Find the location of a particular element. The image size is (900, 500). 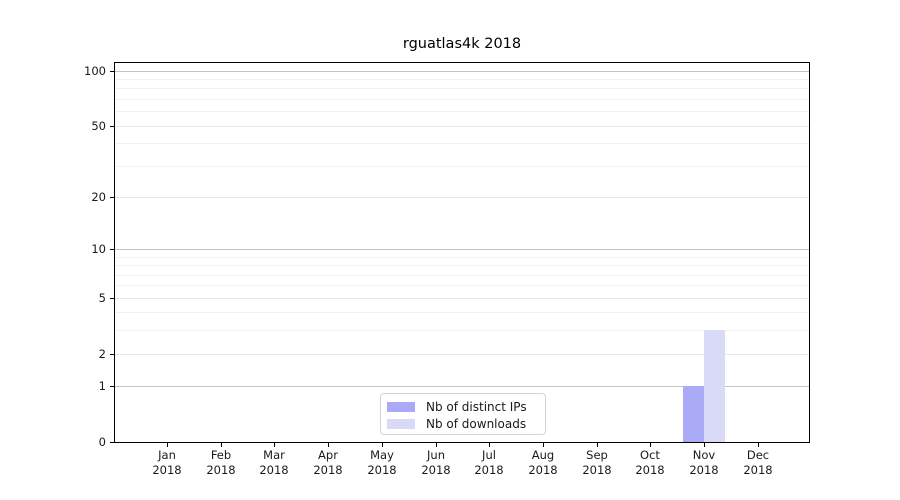

legend-item-downloads: Nb of downloads is located at coordinates (466, 423).